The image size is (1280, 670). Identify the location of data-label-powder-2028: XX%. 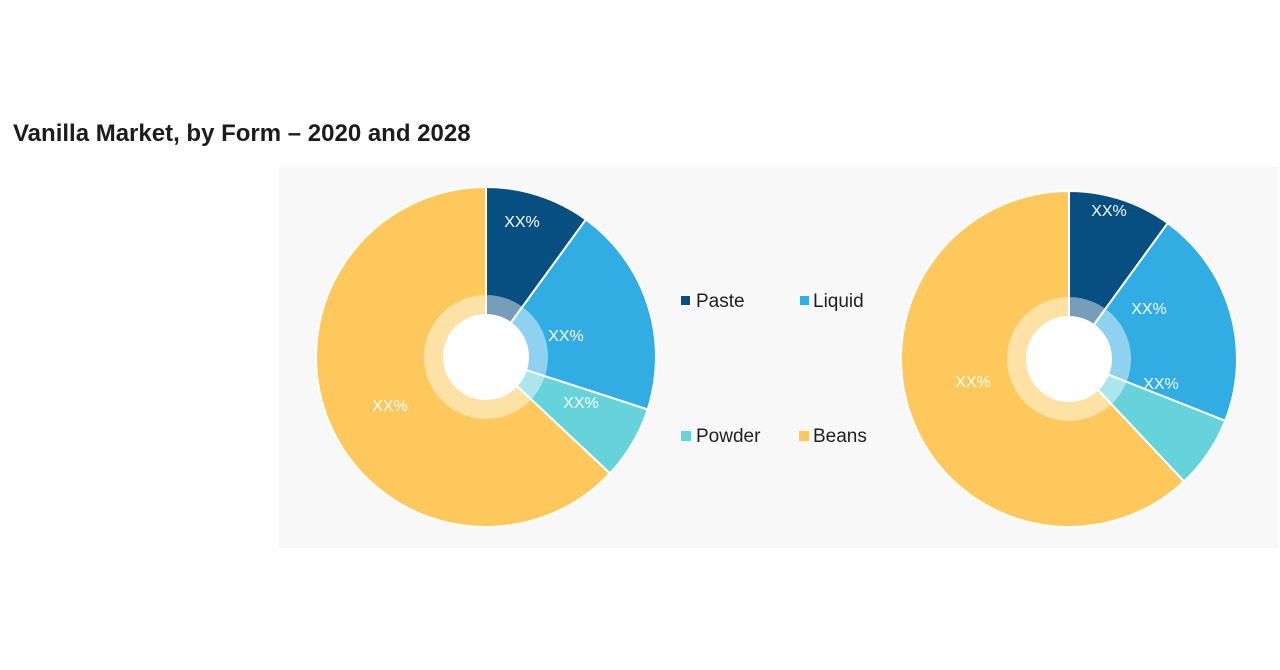
(1161, 384).